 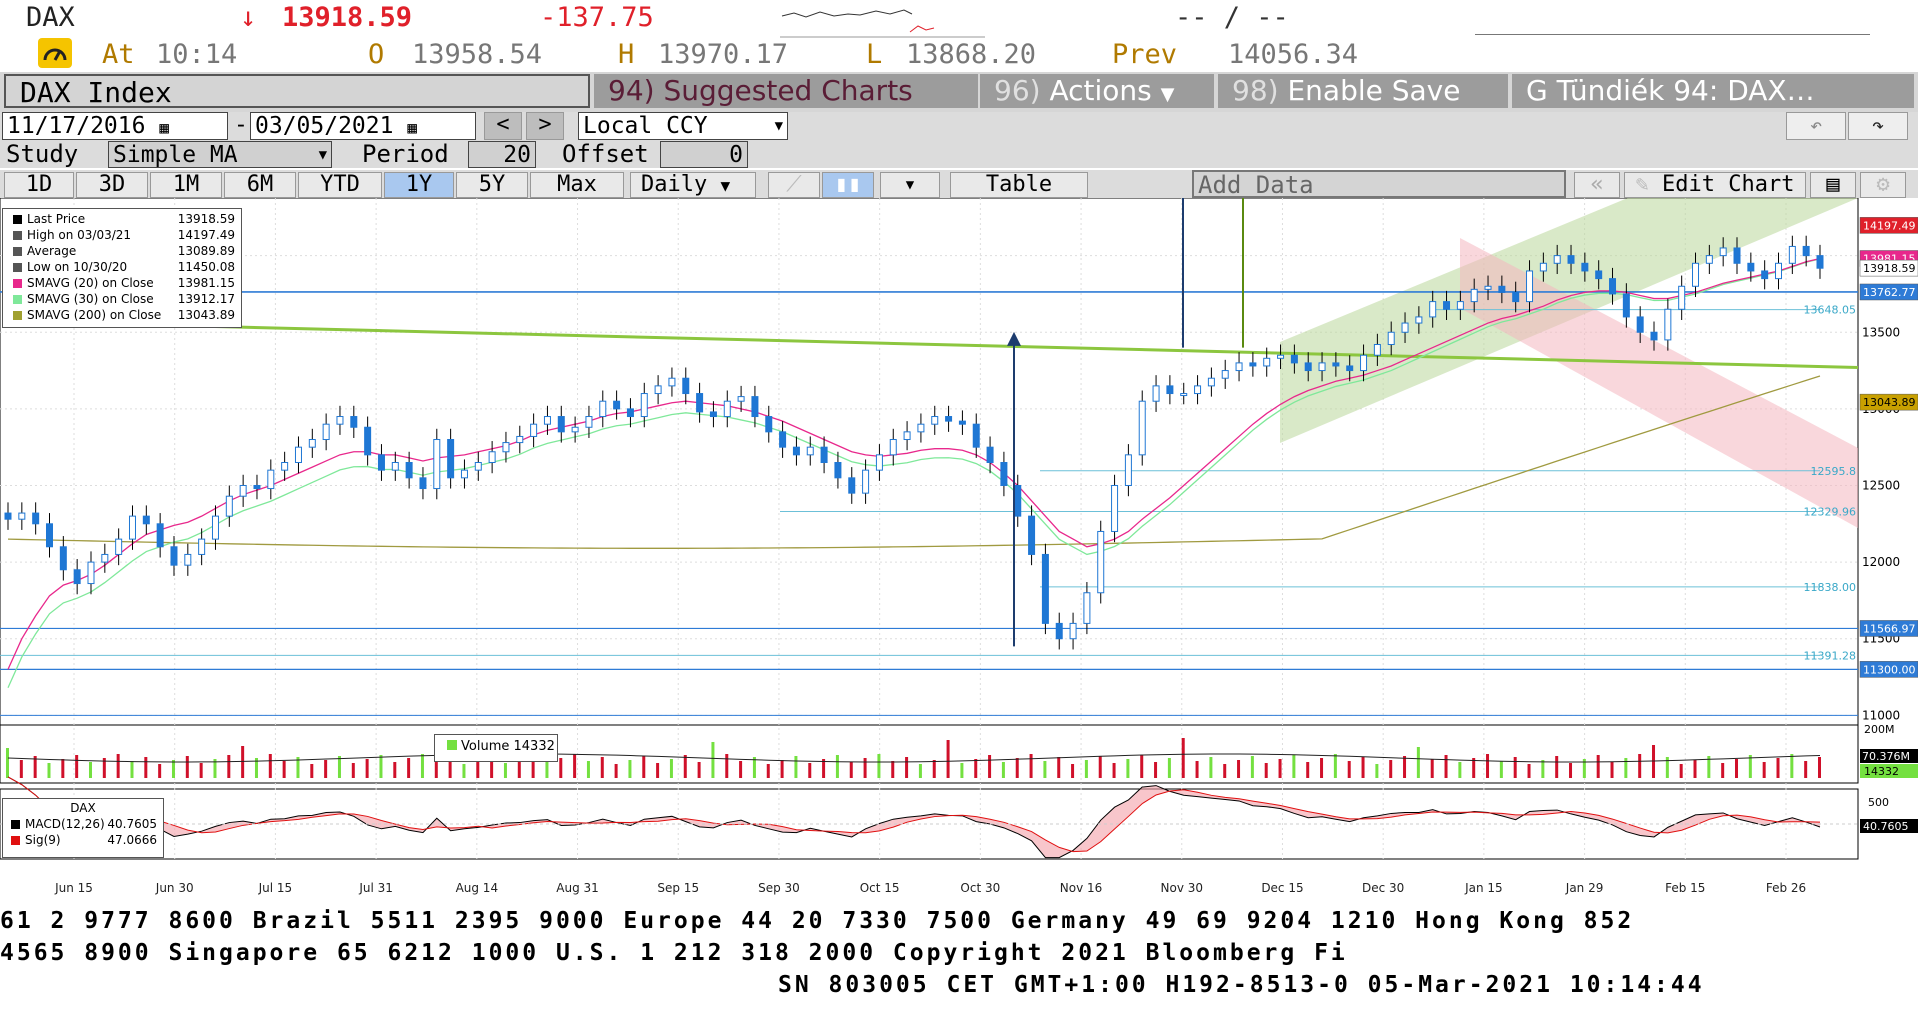 What do you see at coordinates (1014, 338) in the screenshot?
I see `arrow-head-icon` at bounding box center [1014, 338].